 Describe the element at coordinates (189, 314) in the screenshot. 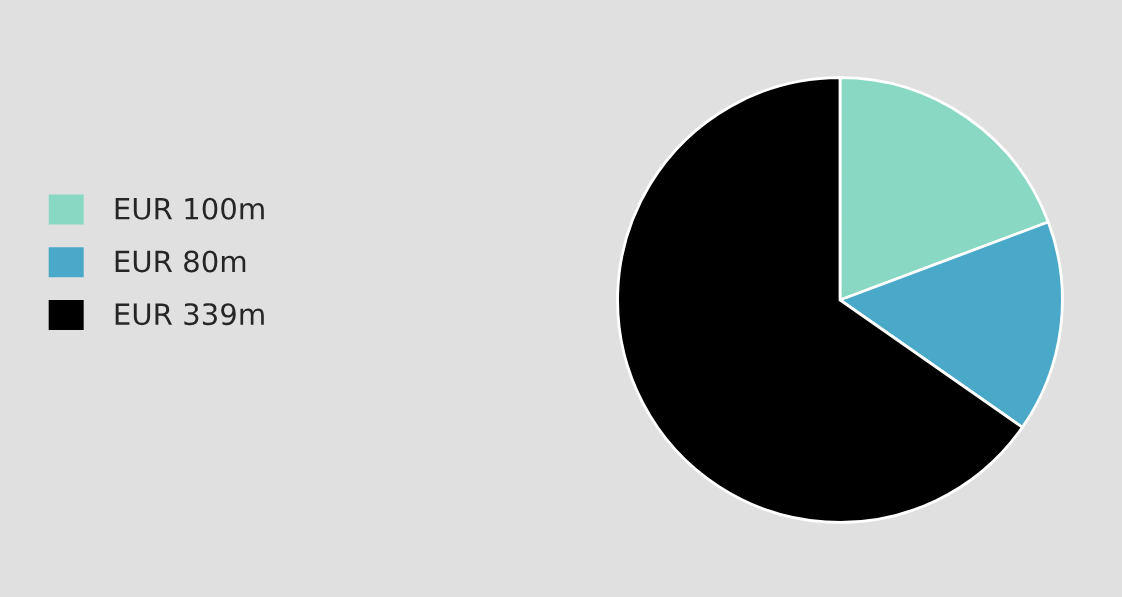

I see `legend-label: EUR 339m` at that location.